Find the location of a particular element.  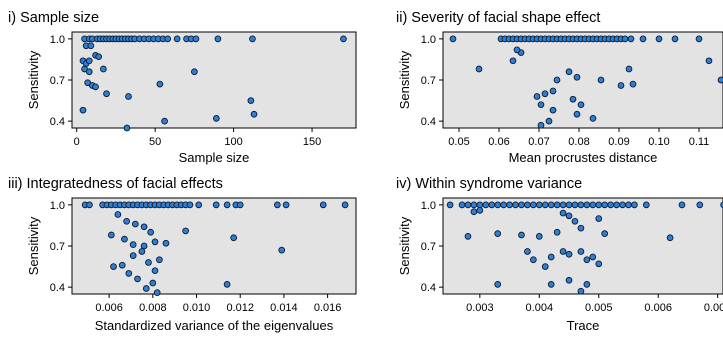

x-tick-label: 0 is located at coordinates (77, 142).